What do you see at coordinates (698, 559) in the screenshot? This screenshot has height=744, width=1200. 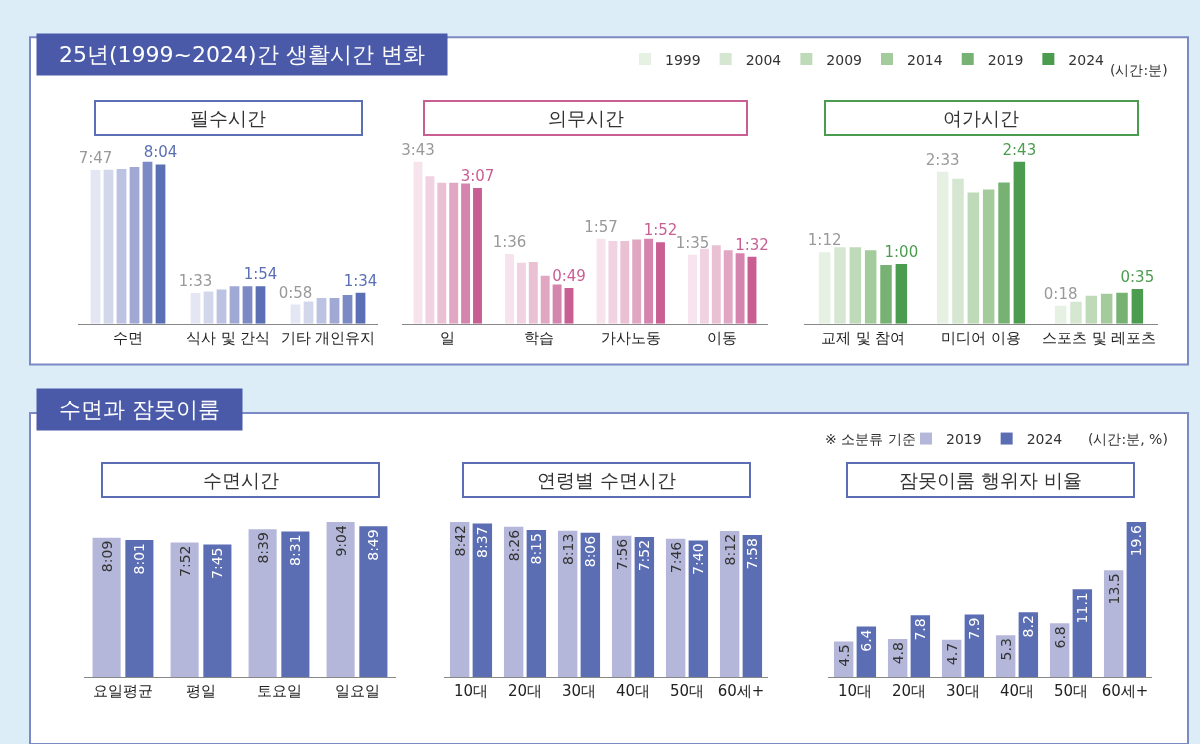 I see `data-label: 7:40` at bounding box center [698, 559].